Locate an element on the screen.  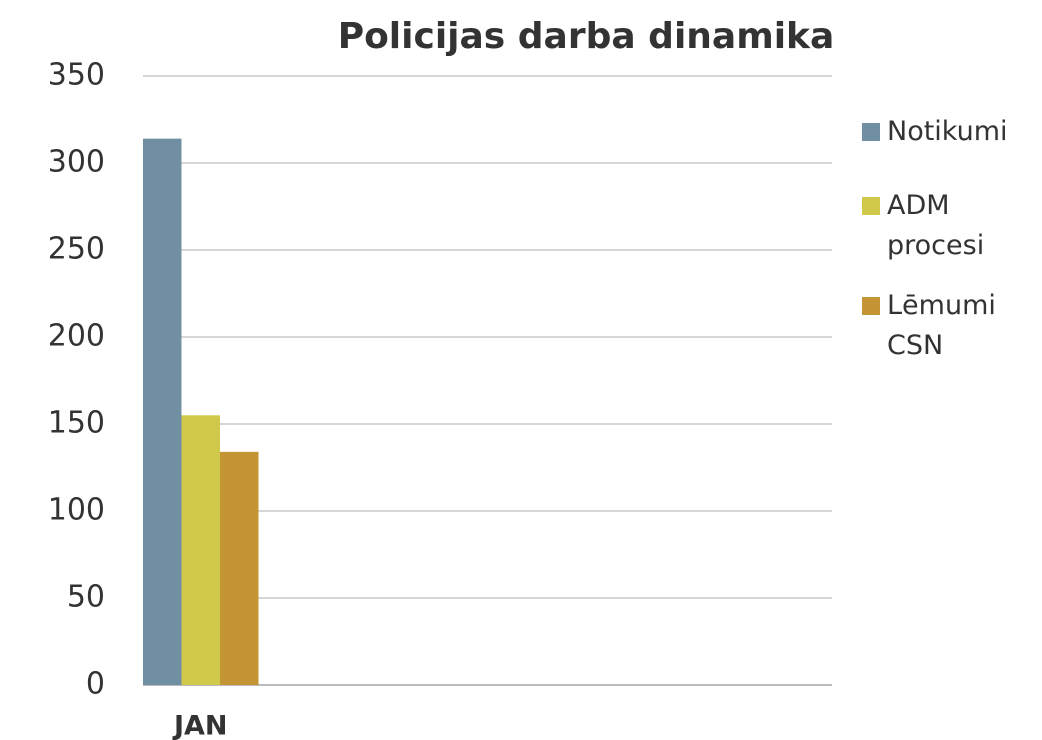
legend-item: Notikumi is located at coordinates (942, 132).